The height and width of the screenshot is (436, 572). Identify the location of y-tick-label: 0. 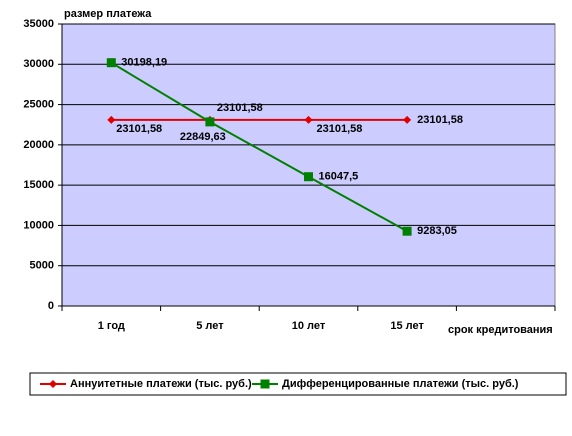
(51, 306).